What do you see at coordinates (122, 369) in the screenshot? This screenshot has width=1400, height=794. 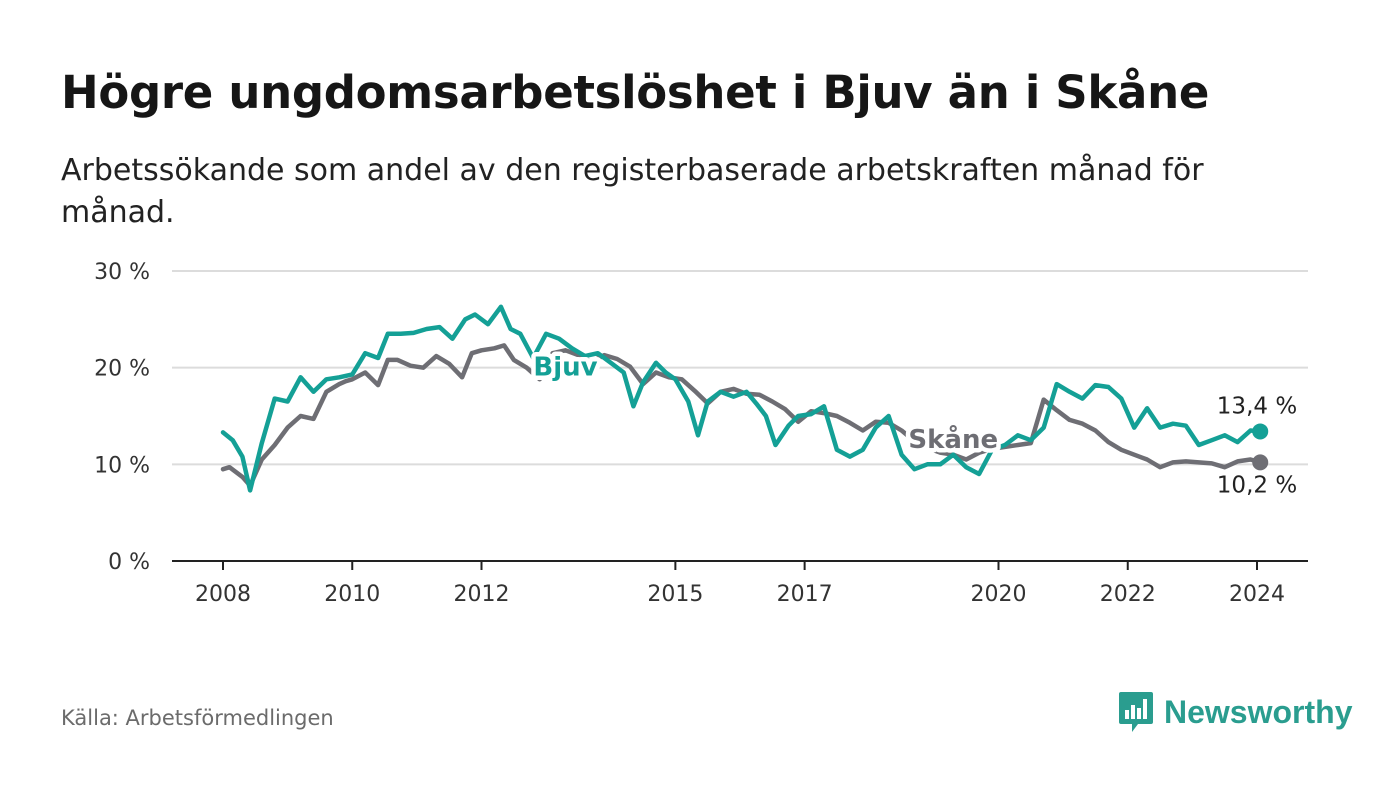 I see `y-tick-label-20: 20 %` at bounding box center [122, 369].